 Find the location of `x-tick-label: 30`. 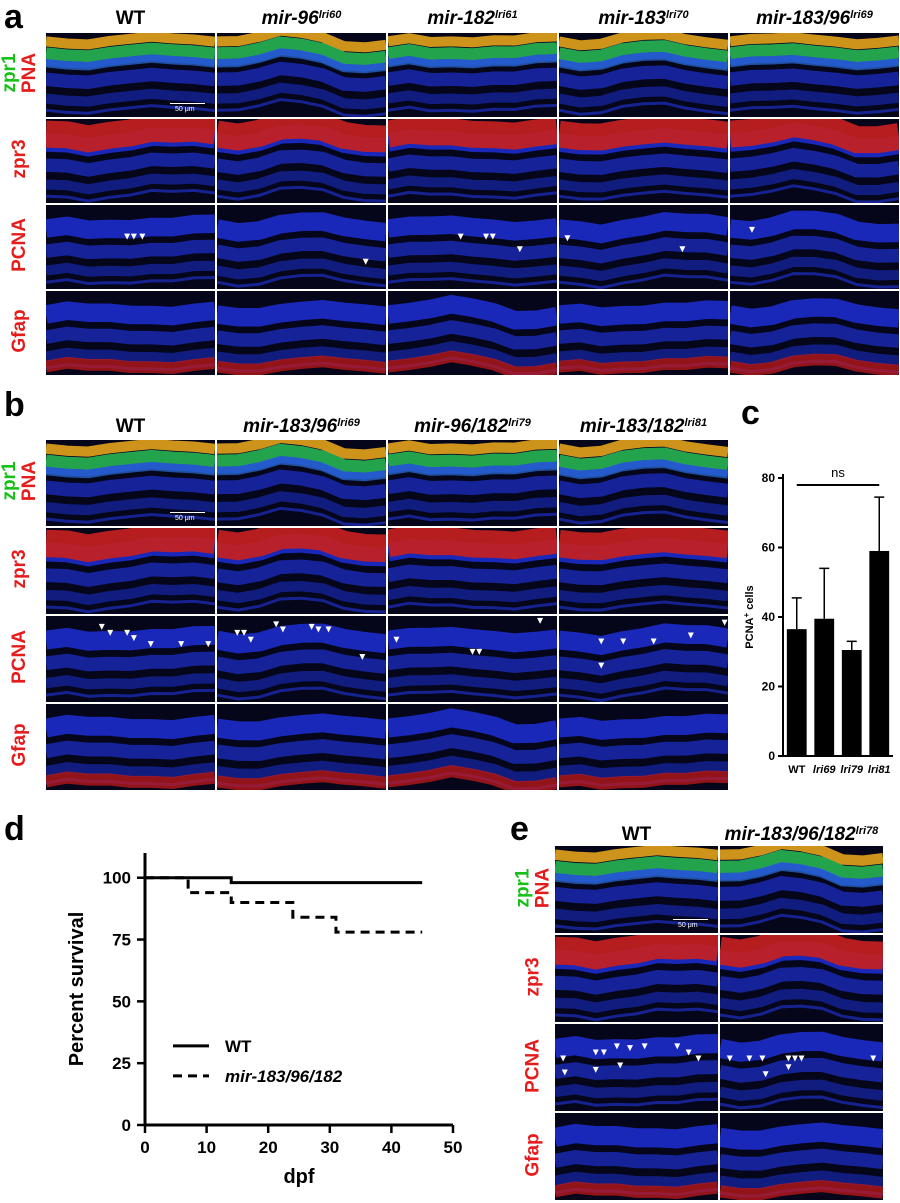

x-tick-label: 30 is located at coordinates (329, 1147).